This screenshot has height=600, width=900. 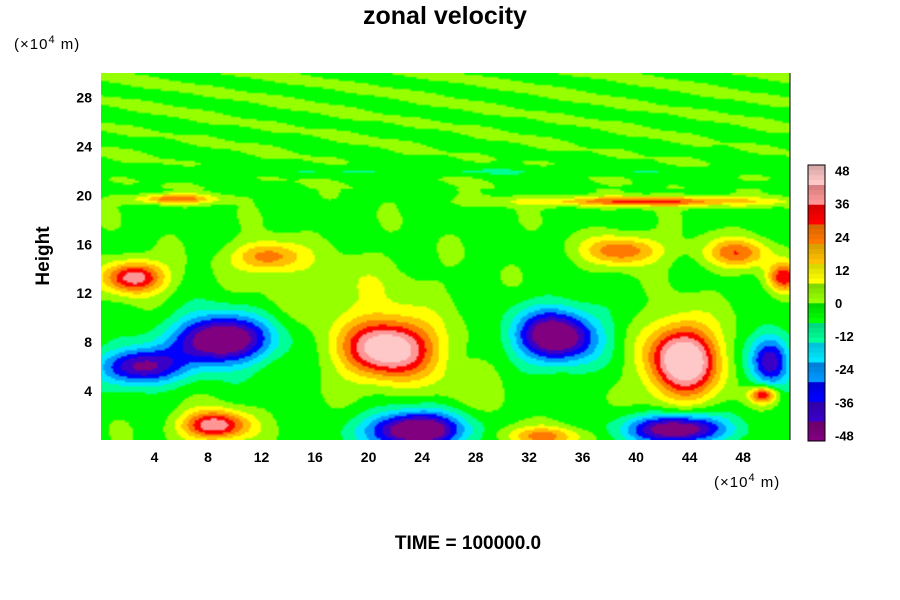 I want to click on y-axis-ticks: 4 8 12 16 20 24 28, so click(x=84, y=244).